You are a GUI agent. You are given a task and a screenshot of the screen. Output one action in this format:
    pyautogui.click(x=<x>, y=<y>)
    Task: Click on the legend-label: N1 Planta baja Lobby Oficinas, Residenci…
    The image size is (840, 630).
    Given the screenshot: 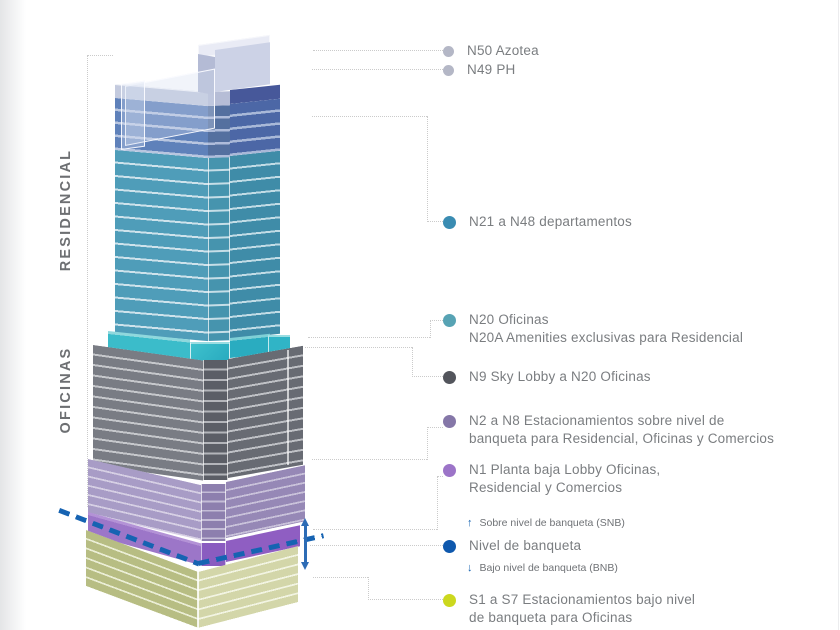 What is the action you would take?
    pyautogui.click(x=564, y=479)
    